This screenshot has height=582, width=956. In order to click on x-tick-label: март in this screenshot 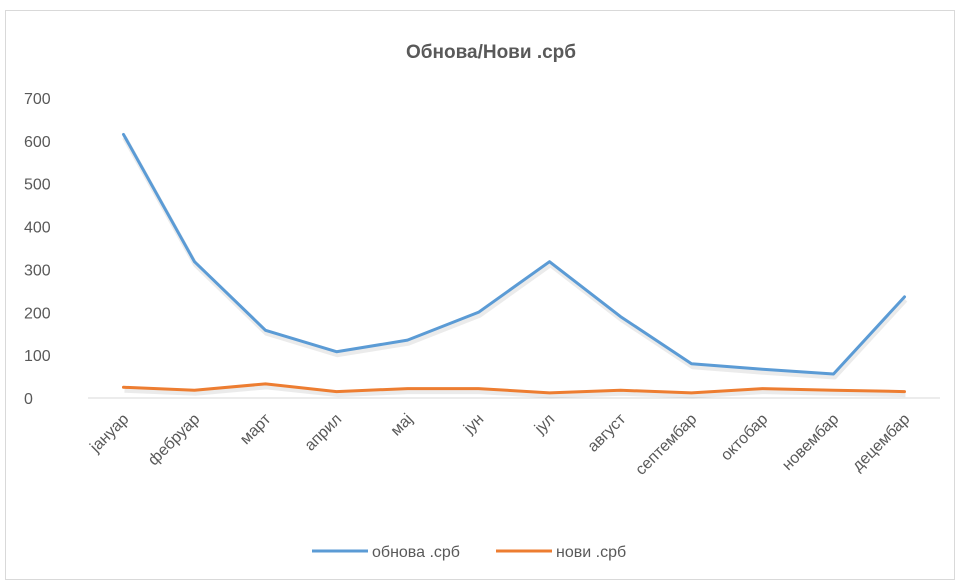, I will do `click(256, 429)`.